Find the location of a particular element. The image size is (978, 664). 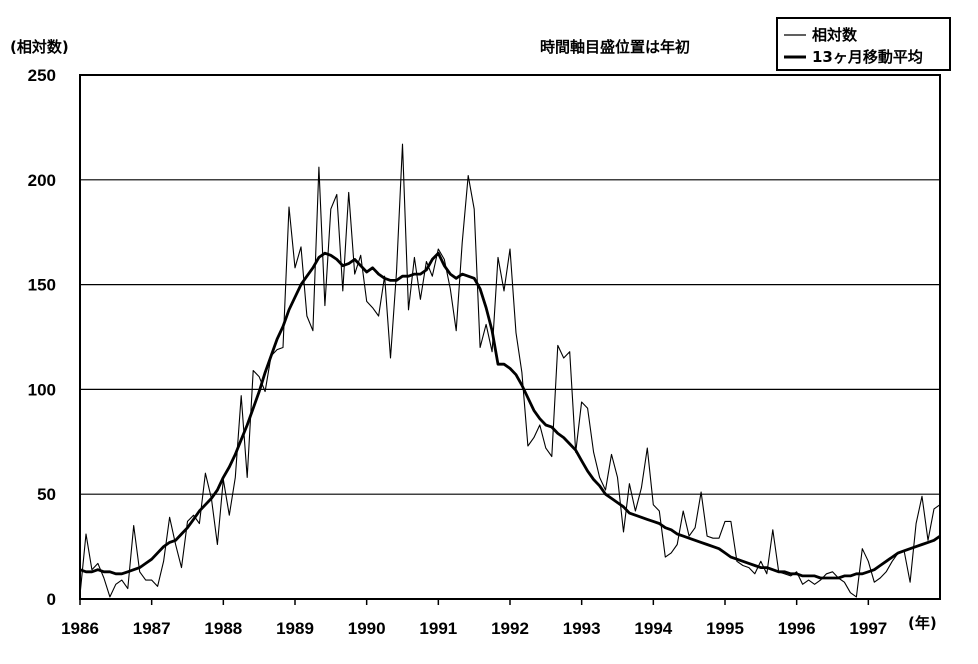

x-axis-label: (年) is located at coordinates (922, 623).